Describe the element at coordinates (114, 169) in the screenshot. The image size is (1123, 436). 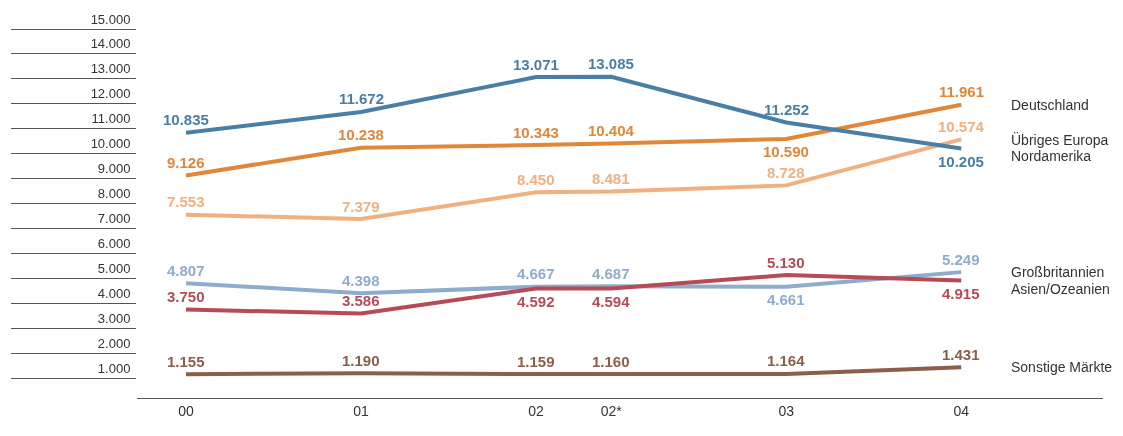
I see `y-tick-label: 9.000` at that location.